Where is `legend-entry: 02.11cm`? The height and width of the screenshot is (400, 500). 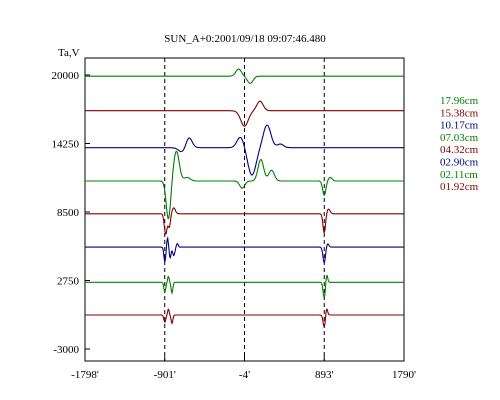
legend-entry: 02.11cm is located at coordinates (459, 175).